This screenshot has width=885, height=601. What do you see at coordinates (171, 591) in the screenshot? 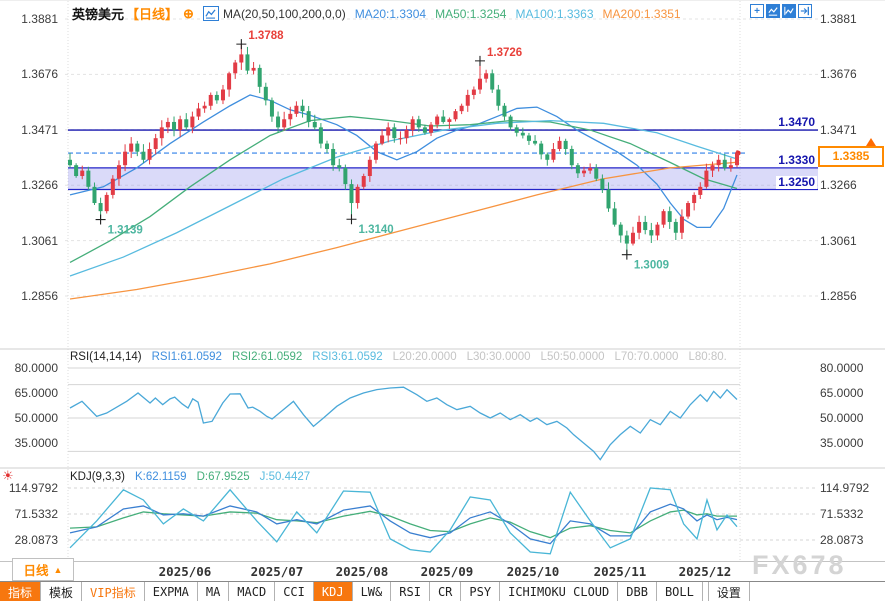
I see `toolbar-tab-3: EXPMA` at bounding box center [171, 591].